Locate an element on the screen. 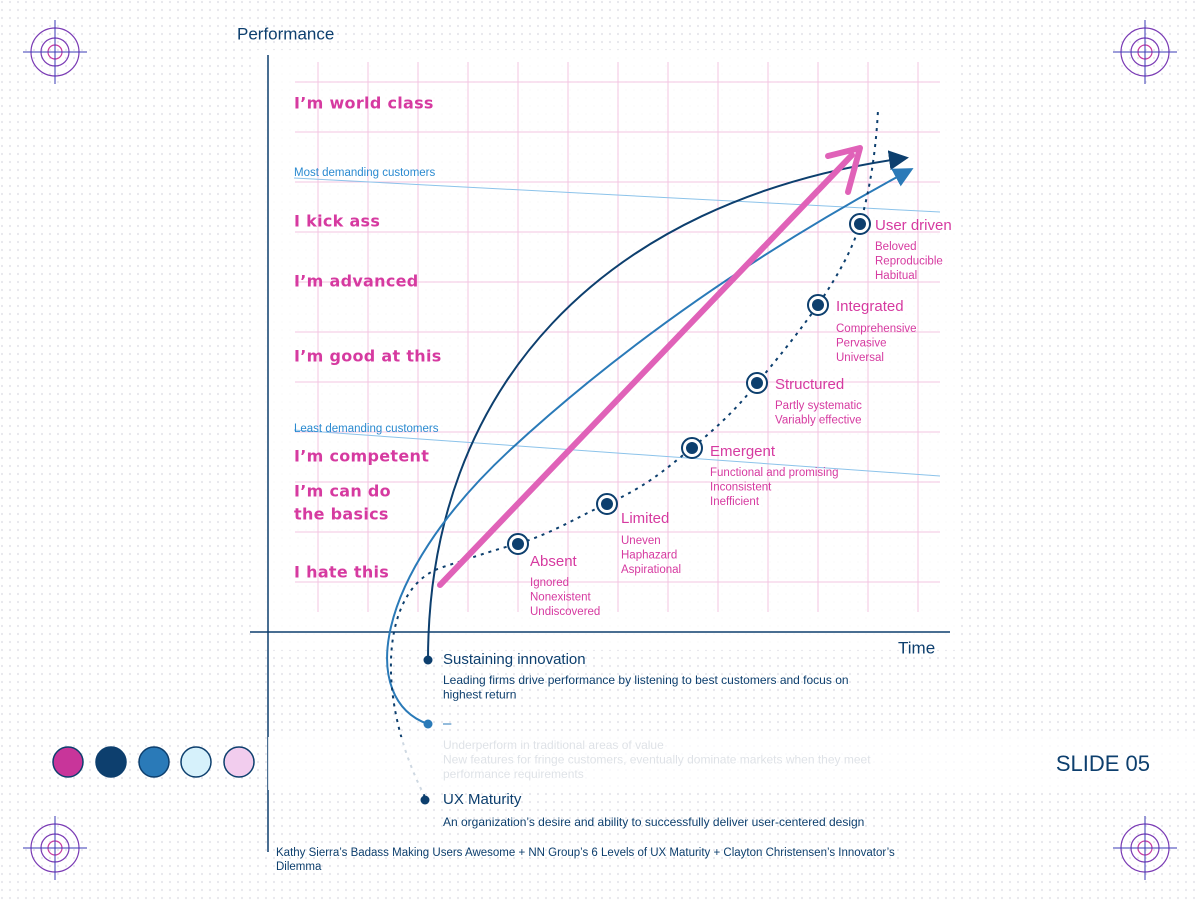 The height and width of the screenshot is (900, 1200). swatches is located at coordinates (153, 762).